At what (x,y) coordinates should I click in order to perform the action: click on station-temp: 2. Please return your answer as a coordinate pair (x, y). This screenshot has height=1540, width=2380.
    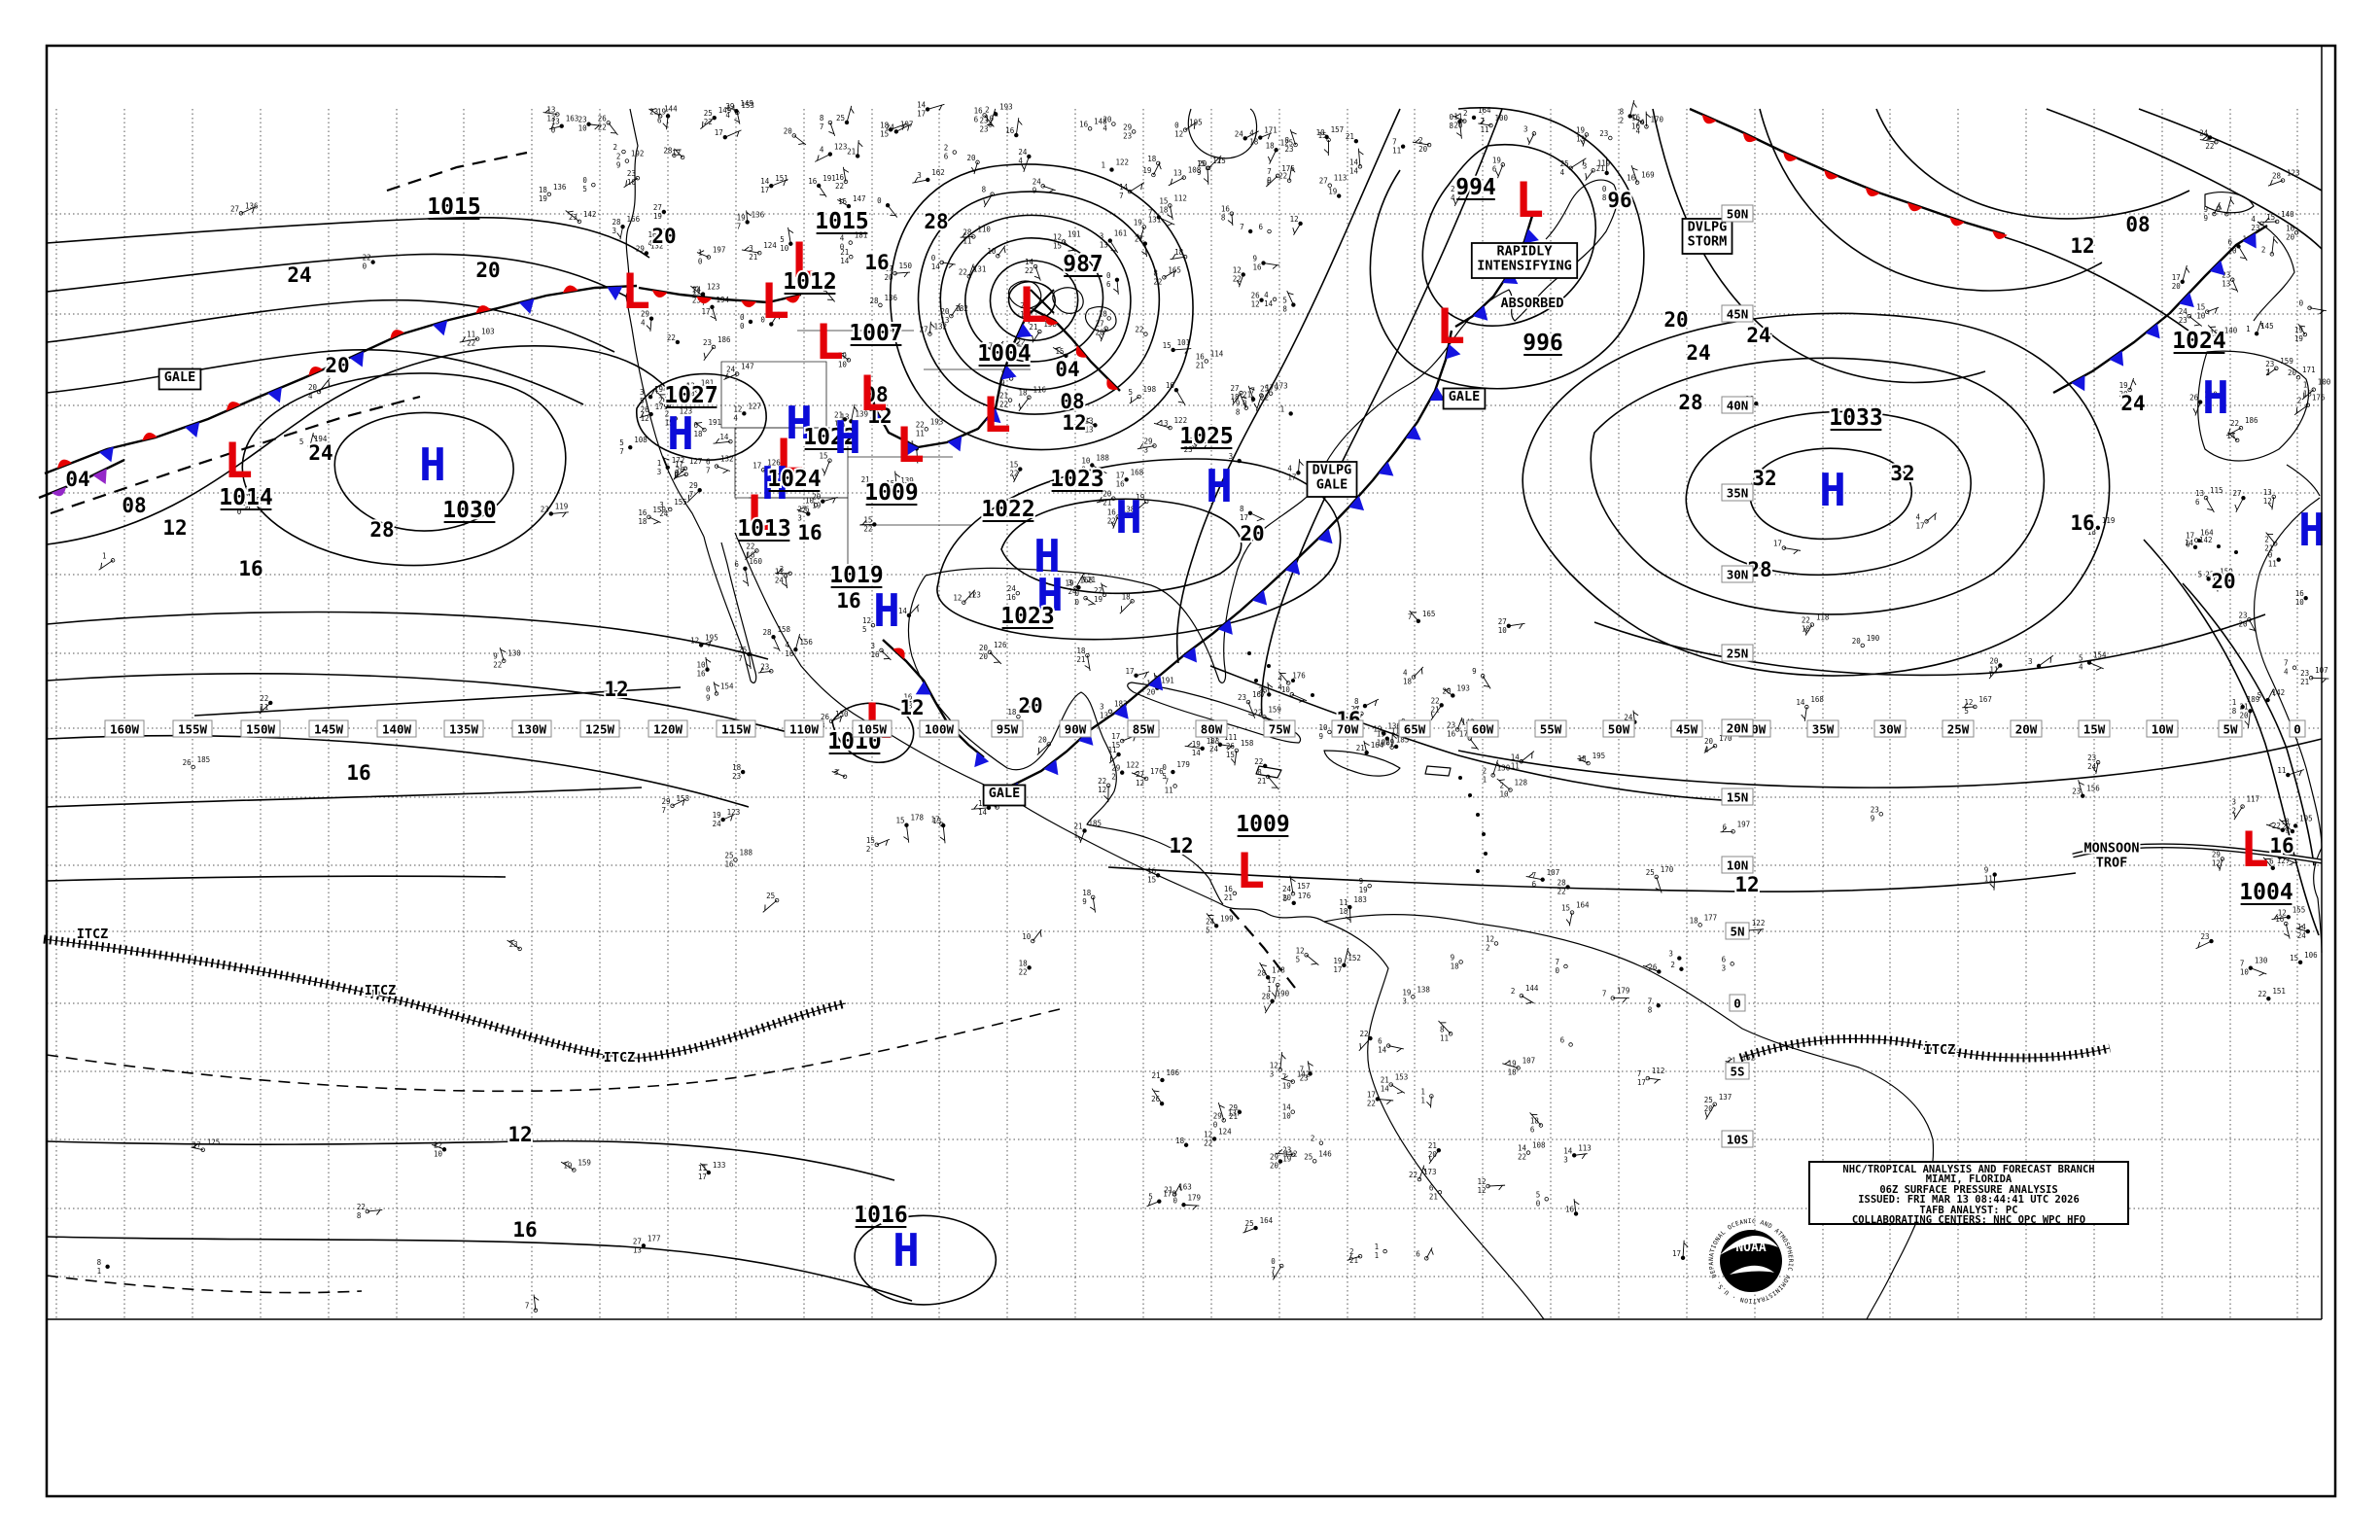
    Looking at the image, I should click on (2263, 249).